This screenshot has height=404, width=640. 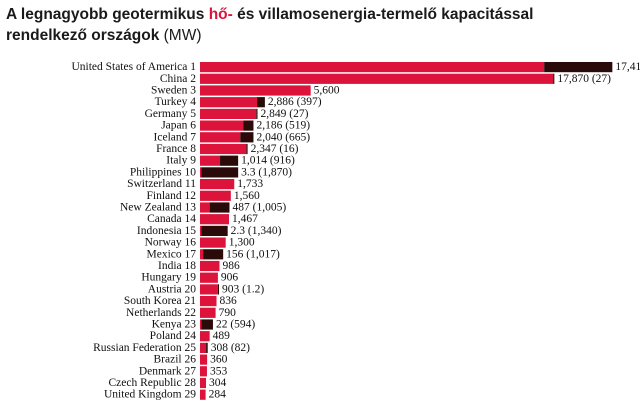 What do you see at coordinates (173, 336) in the screenshot?
I see `category-label-24: Poland 24` at bounding box center [173, 336].